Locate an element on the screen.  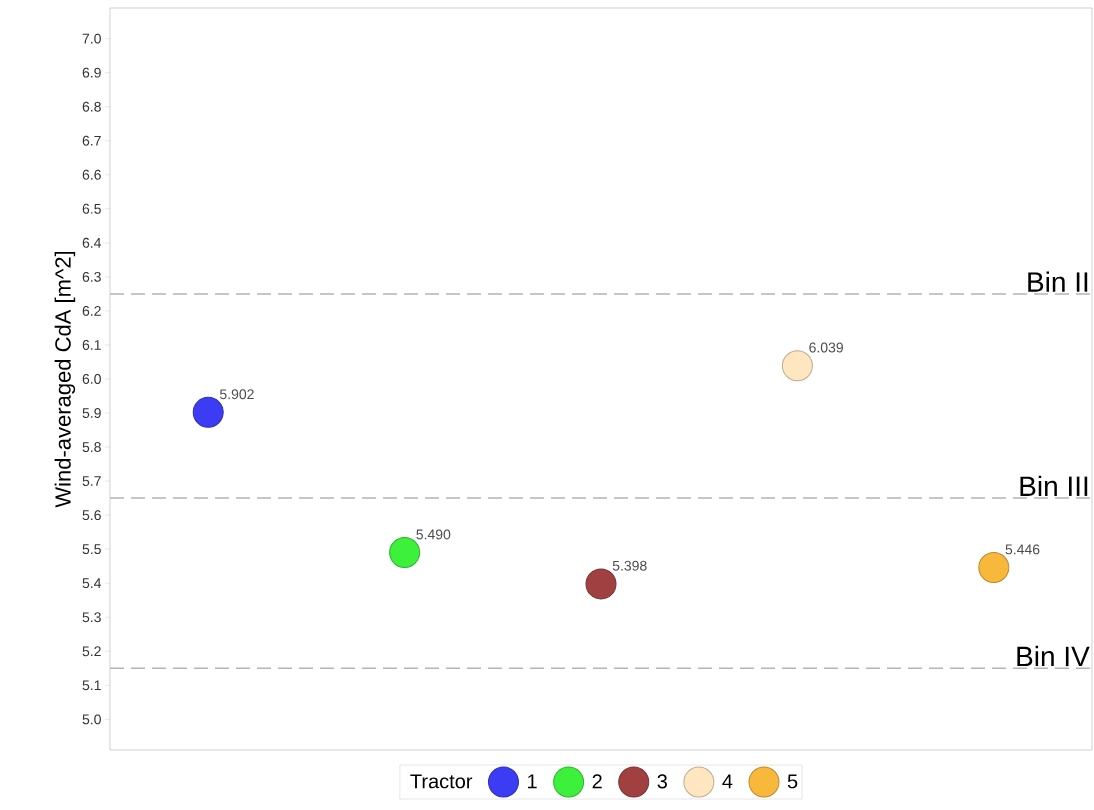
y-tick-label: 6.9 is located at coordinates (91, 72).